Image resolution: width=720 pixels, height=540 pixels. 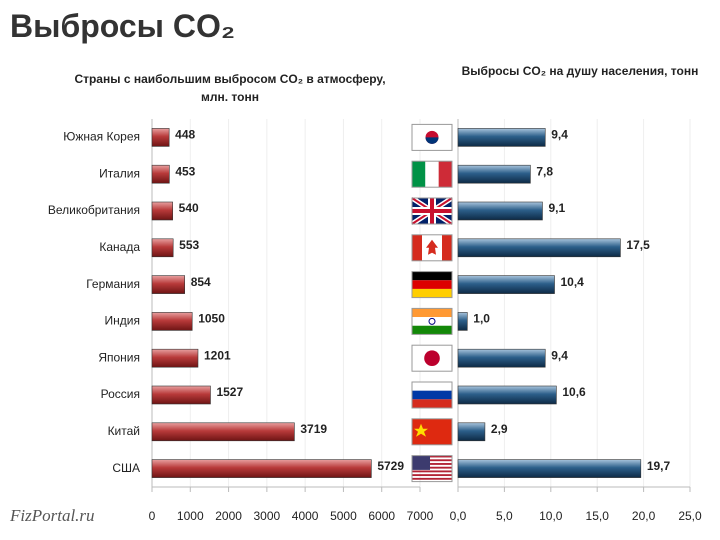 I want to click on data-label: 7,8, so click(x=544, y=171).